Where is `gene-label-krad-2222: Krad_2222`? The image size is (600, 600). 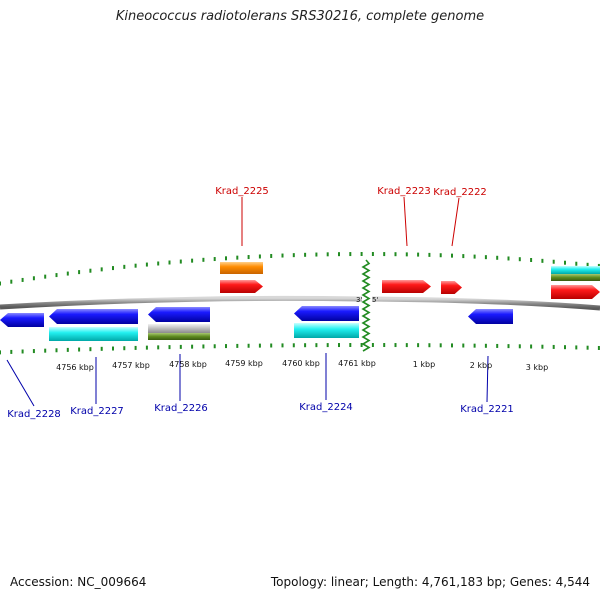
gene-label-krad-2222: Krad_2222 is located at coordinates (460, 192).